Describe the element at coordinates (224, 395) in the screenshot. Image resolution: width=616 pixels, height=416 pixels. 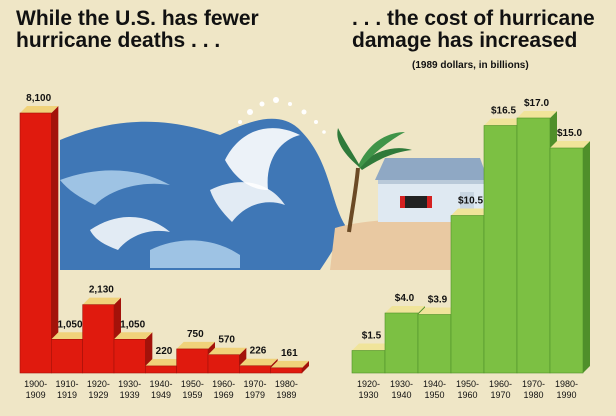
I see `deaths-tick-label: 1969` at that location.